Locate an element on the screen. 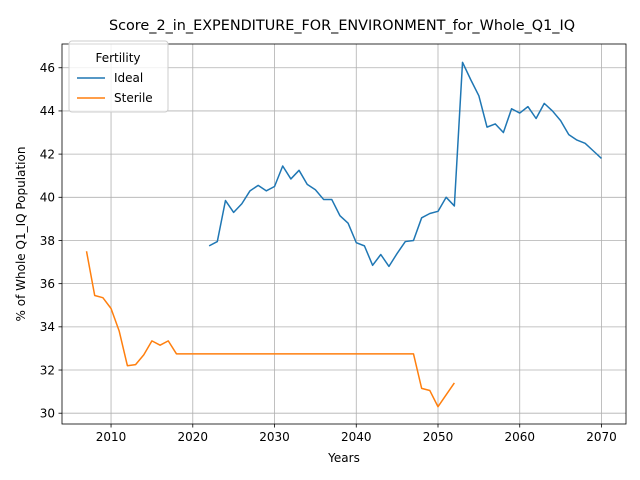 Image resolution: width=640 pixels, height=480 pixels. x-tick-label: 2010 is located at coordinates (111, 437).